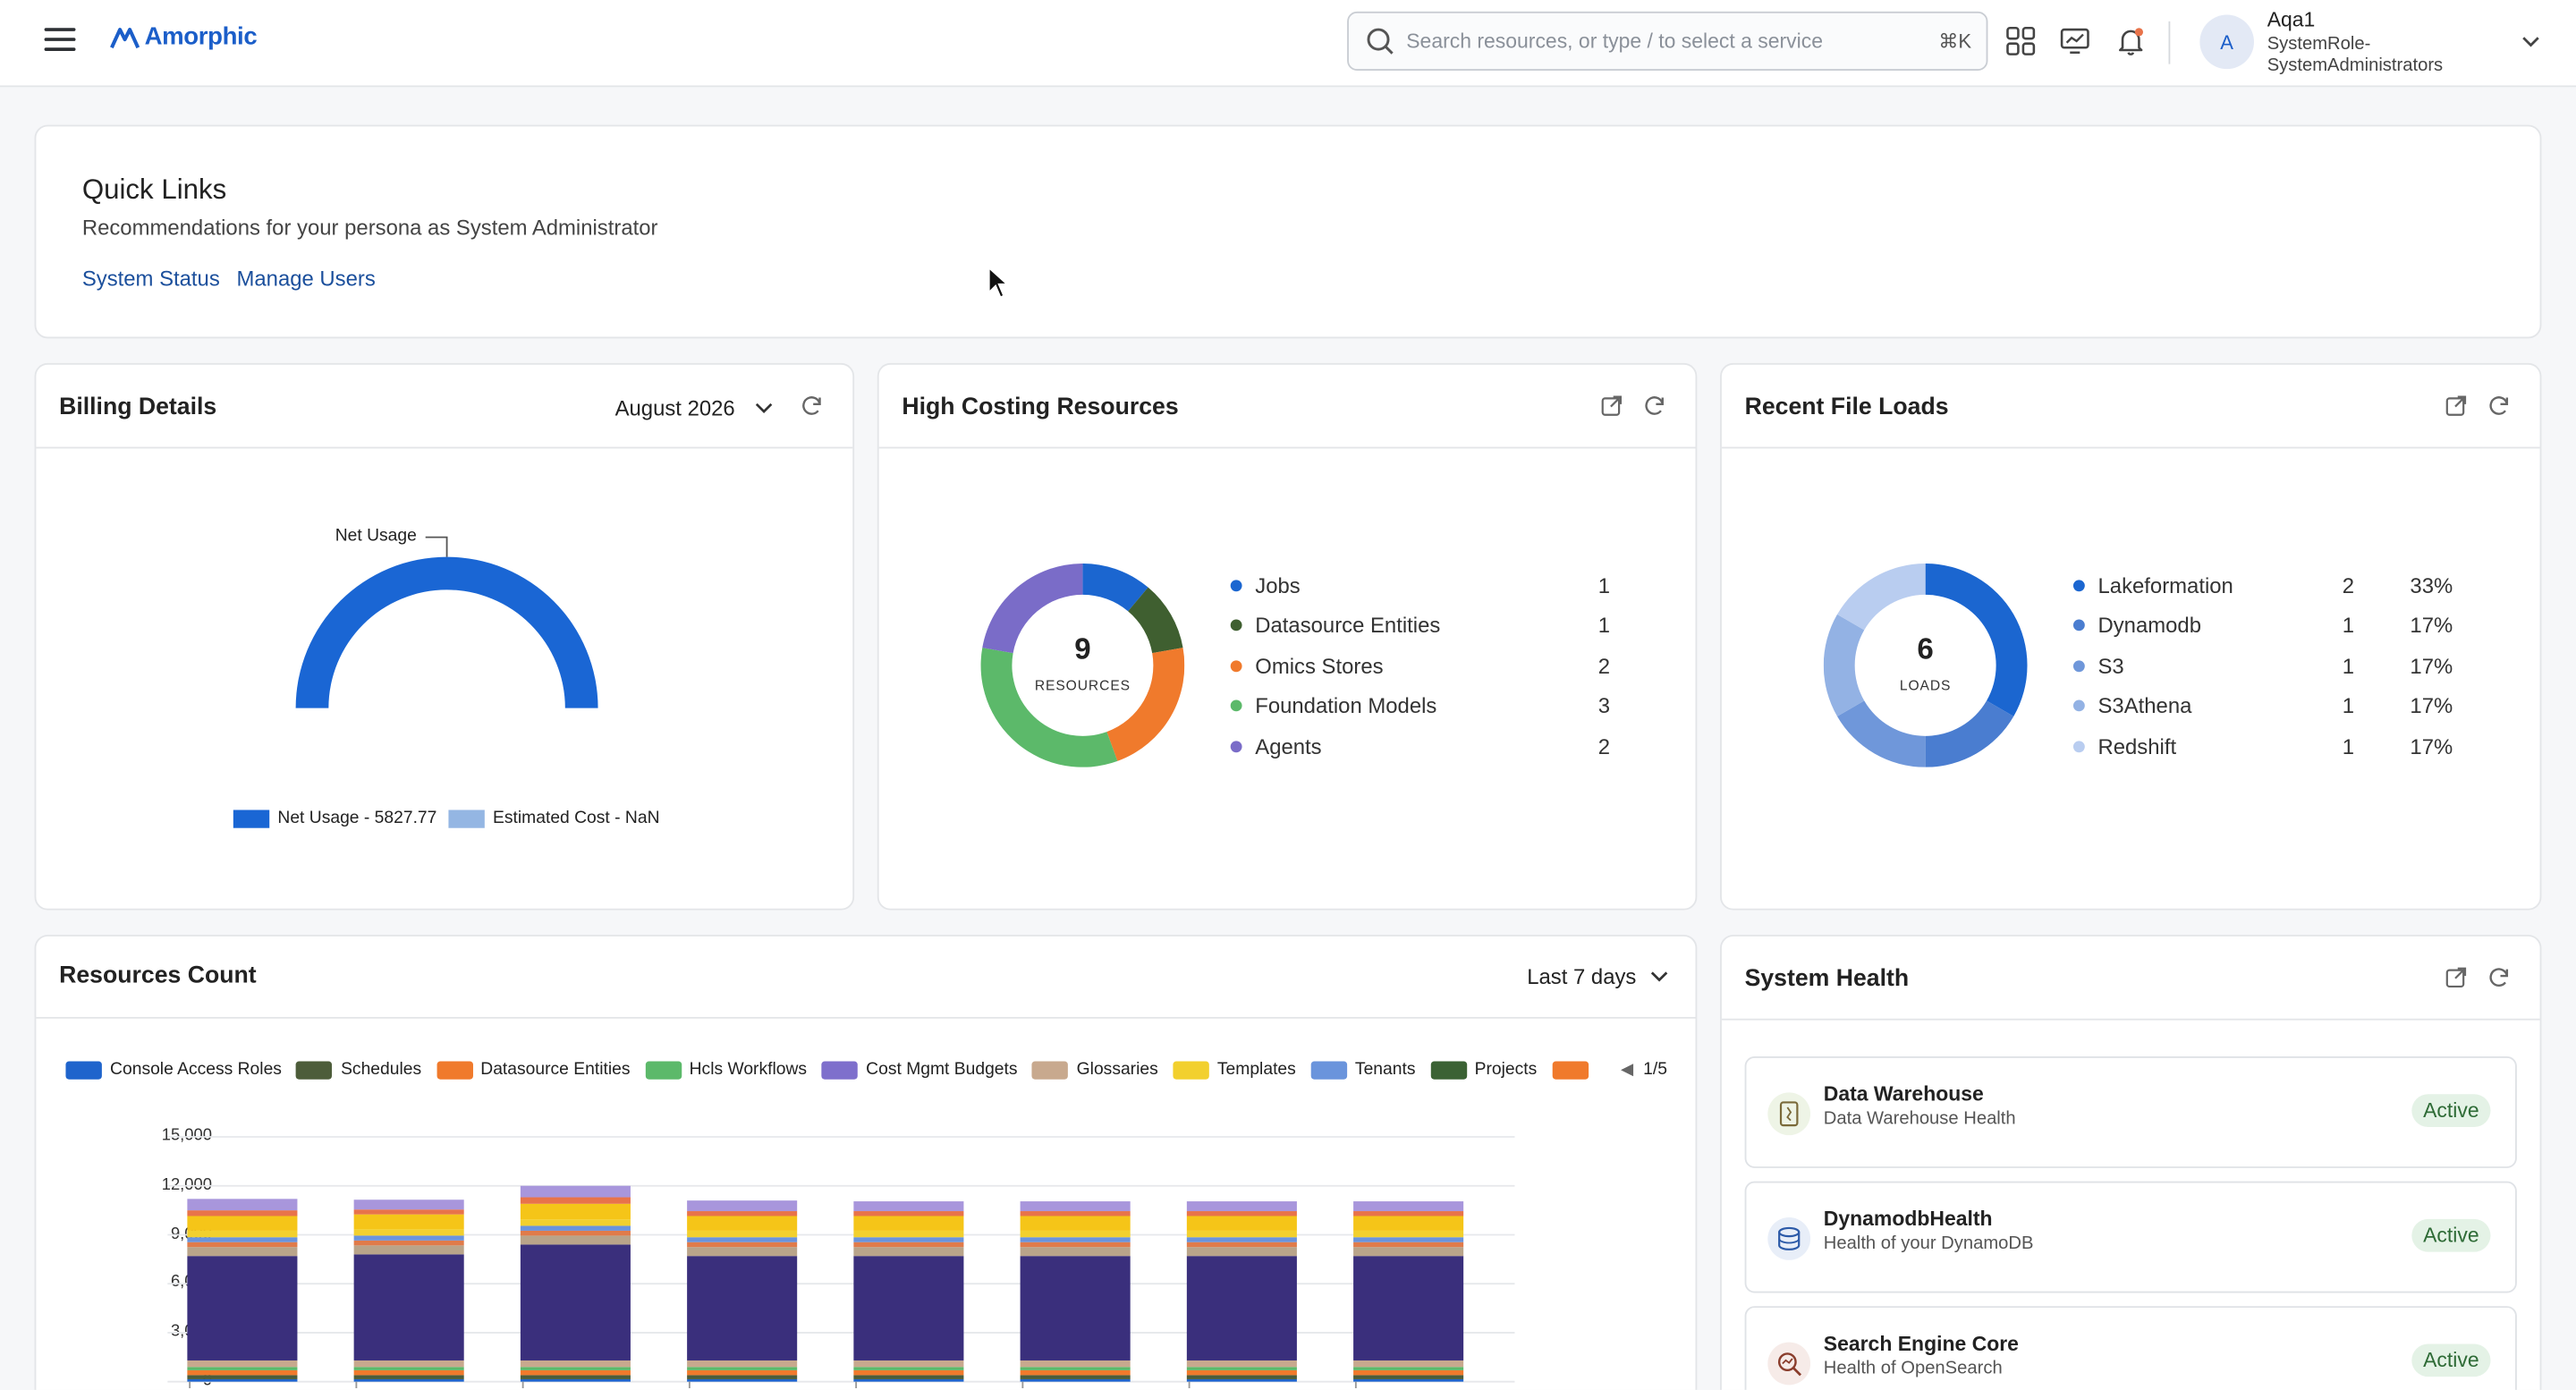 Image resolution: width=2576 pixels, height=1390 pixels. What do you see at coordinates (1234, 1070) in the screenshot?
I see `legend-item: Templates` at bounding box center [1234, 1070].